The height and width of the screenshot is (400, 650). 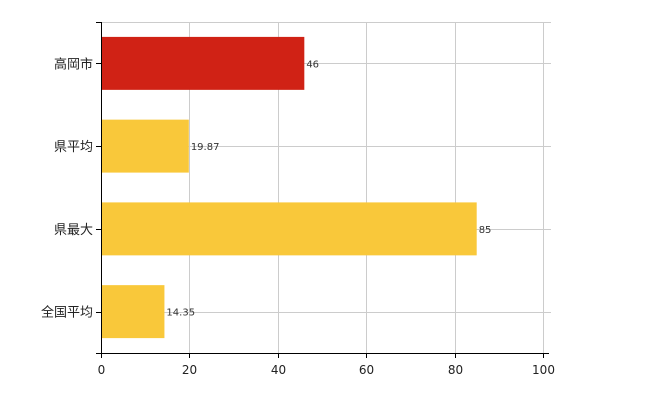 I want to click on data-label: 19.87, so click(x=205, y=147).